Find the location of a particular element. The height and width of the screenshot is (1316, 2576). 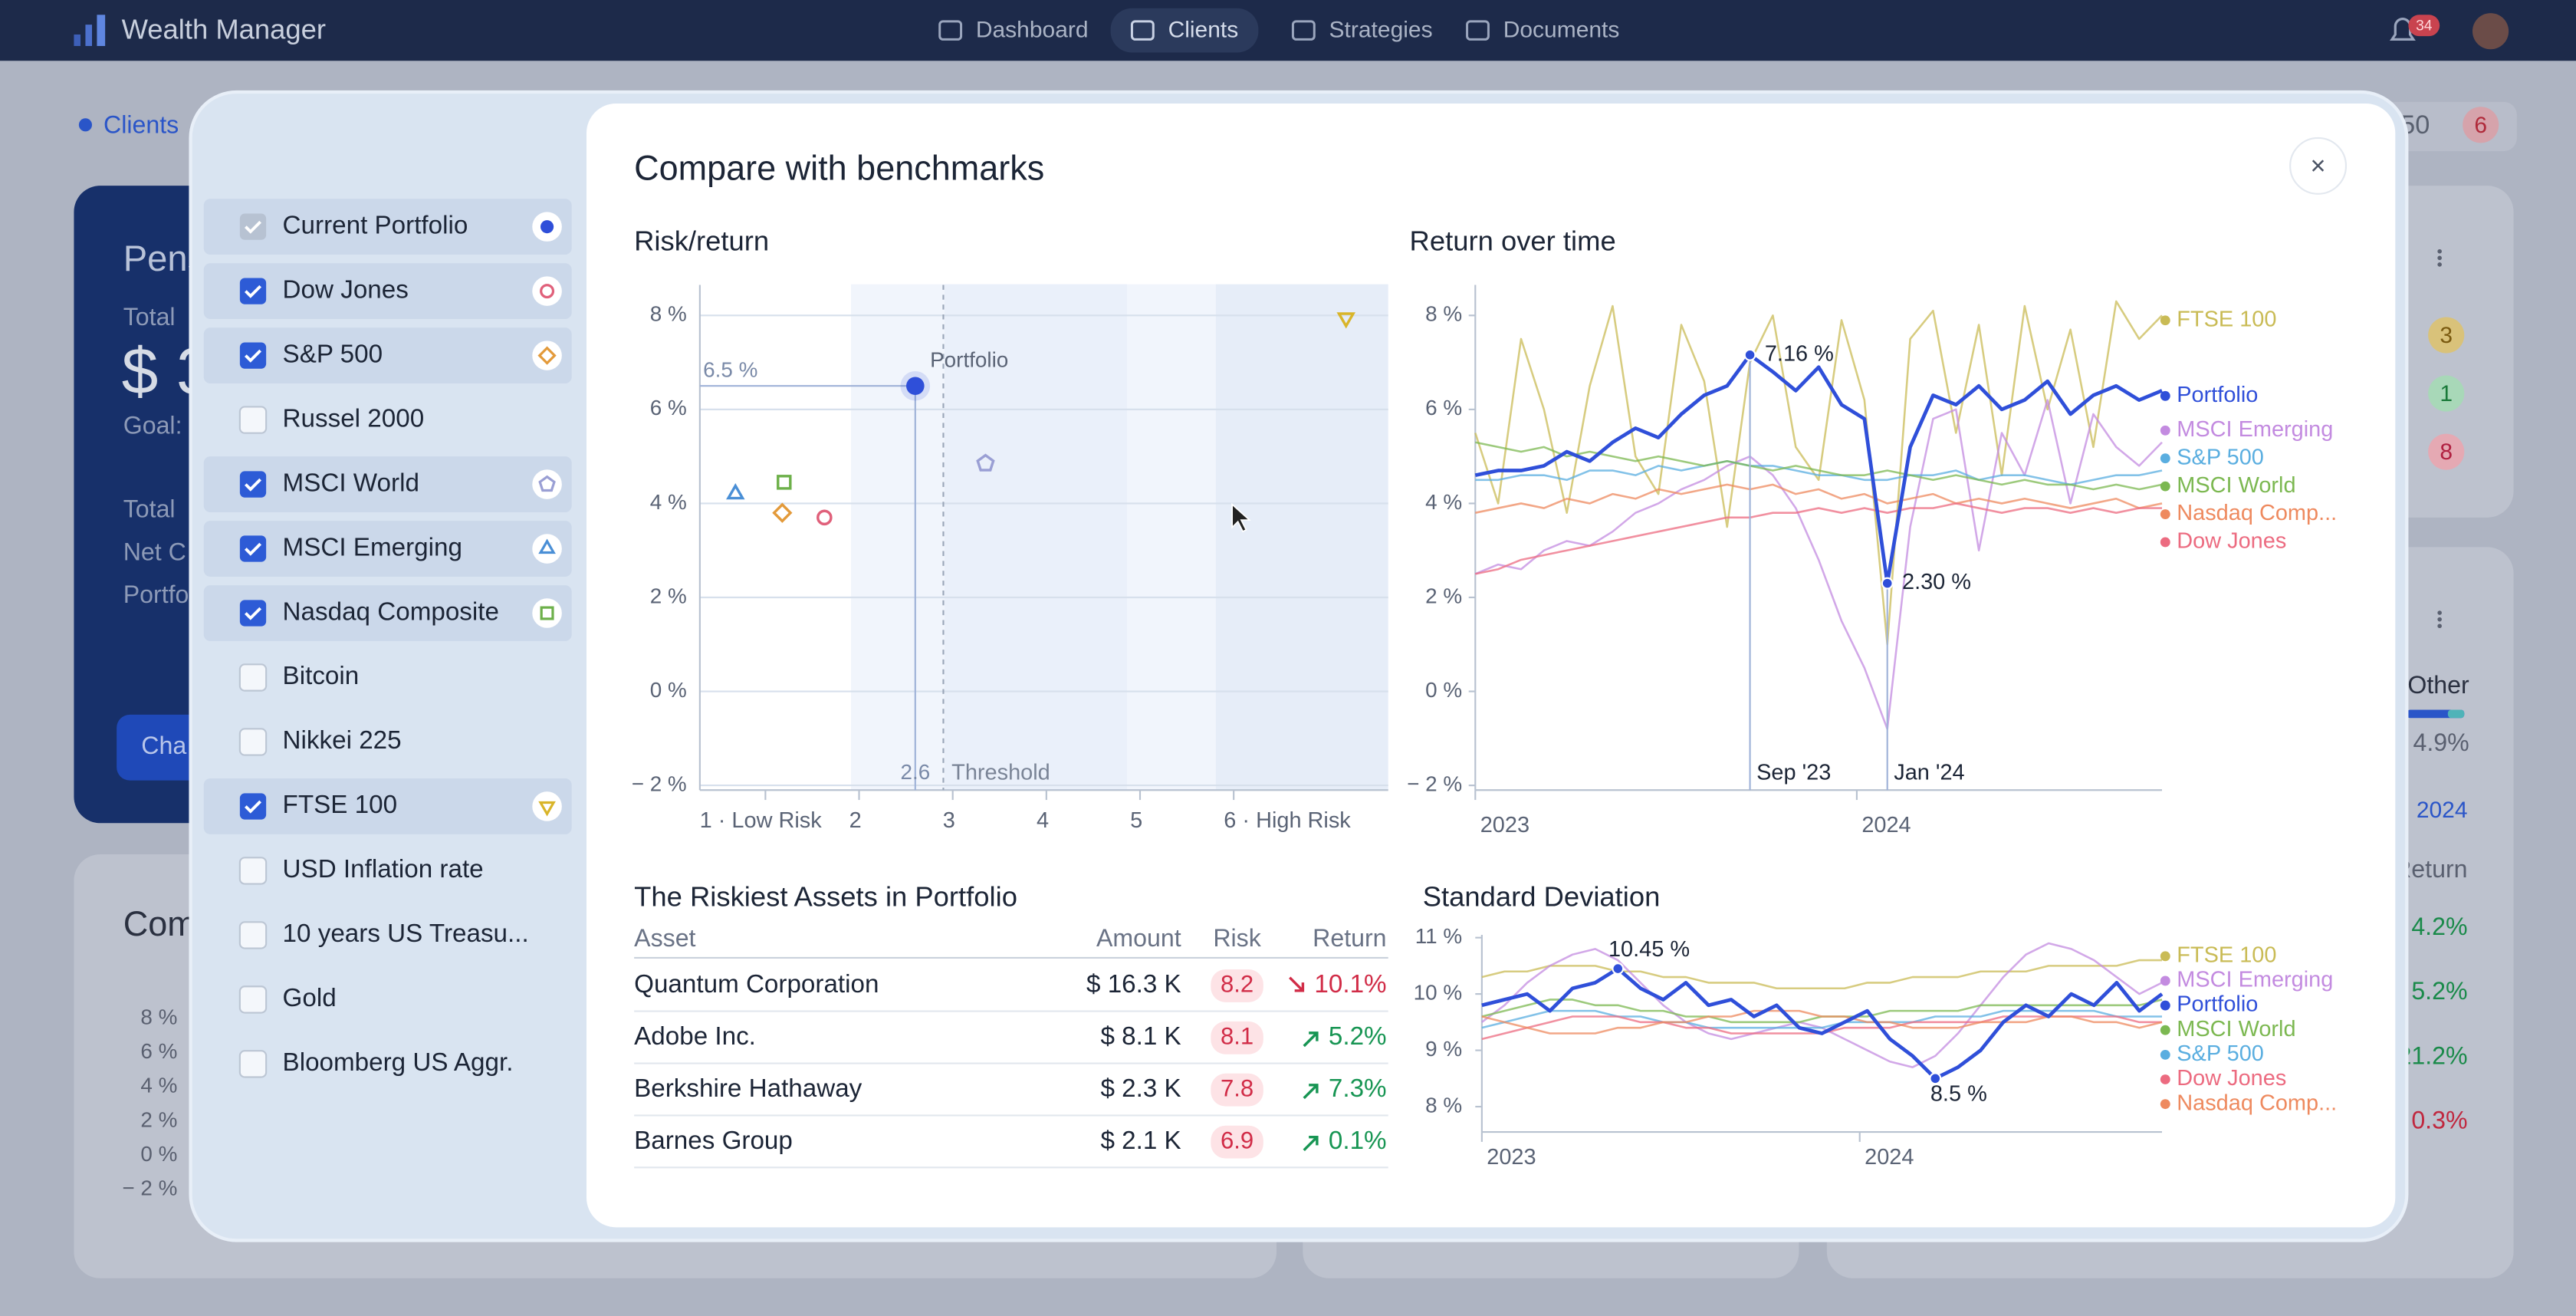

amount: $ 2.1 K is located at coordinates (1141, 1141).